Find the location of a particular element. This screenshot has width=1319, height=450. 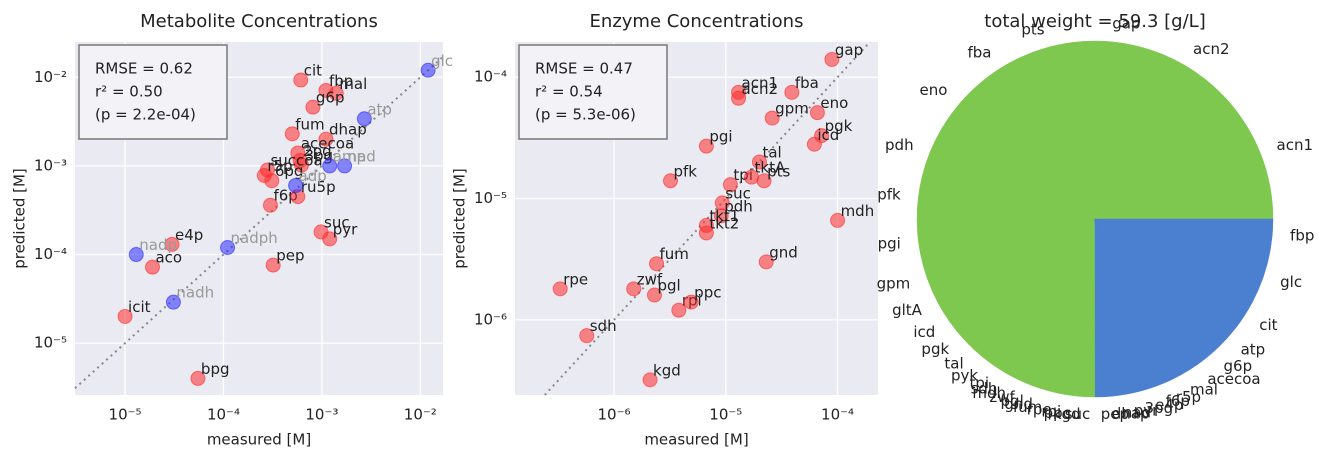

point-label: pep is located at coordinates (290, 256).